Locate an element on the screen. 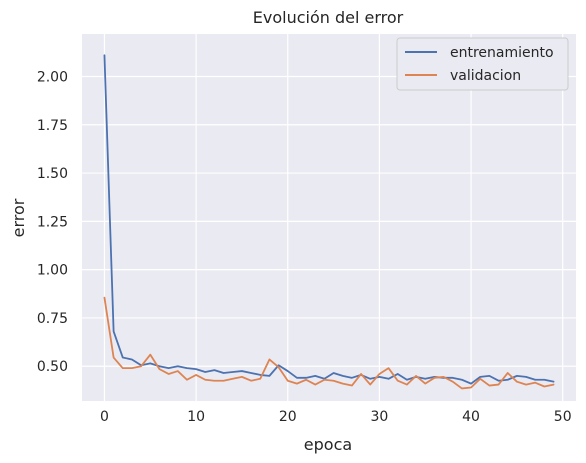 This screenshot has height=463, width=586. y-axis-label: error is located at coordinates (18, 217).